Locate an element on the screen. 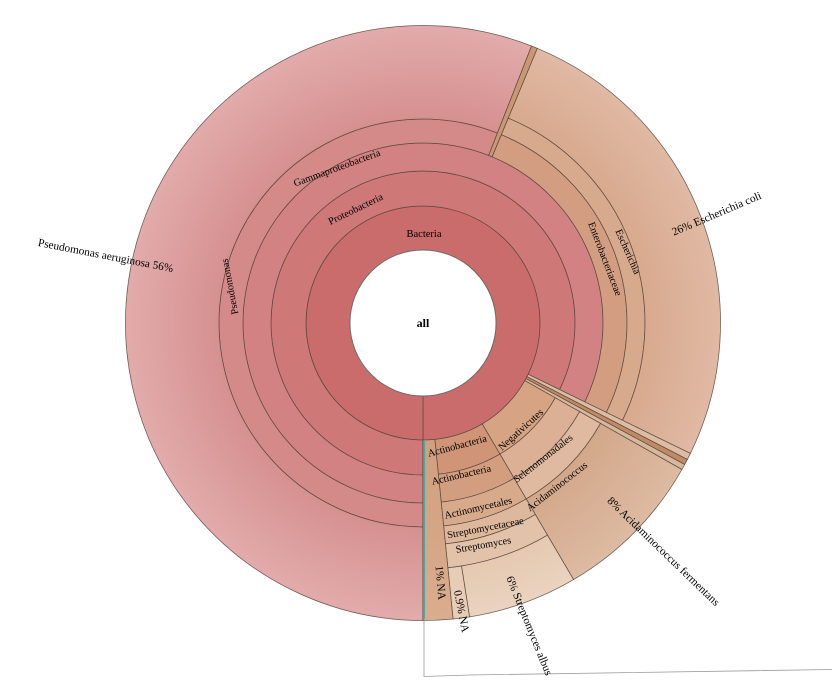  center-label: all is located at coordinates (423, 323).